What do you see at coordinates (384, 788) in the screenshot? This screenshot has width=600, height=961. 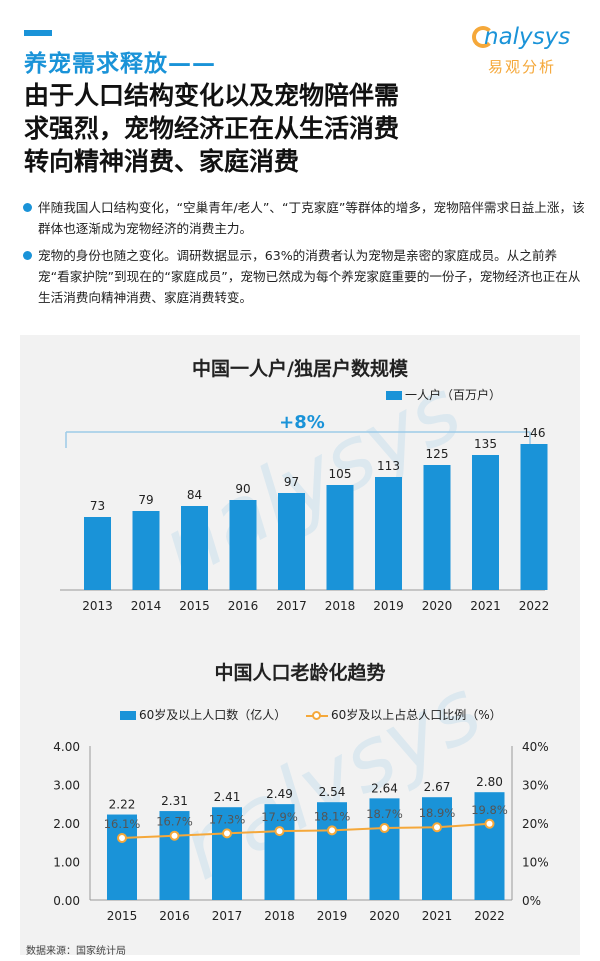 I see `bar-value-label: 2.64` at bounding box center [384, 788].